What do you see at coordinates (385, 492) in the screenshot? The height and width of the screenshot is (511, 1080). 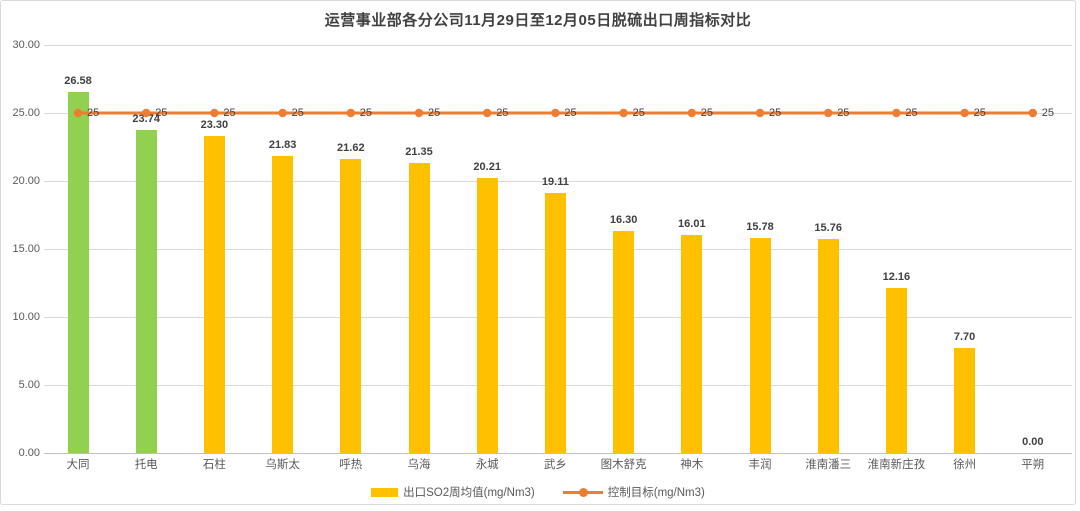 I see `legend-bar-swatch-icon` at bounding box center [385, 492].